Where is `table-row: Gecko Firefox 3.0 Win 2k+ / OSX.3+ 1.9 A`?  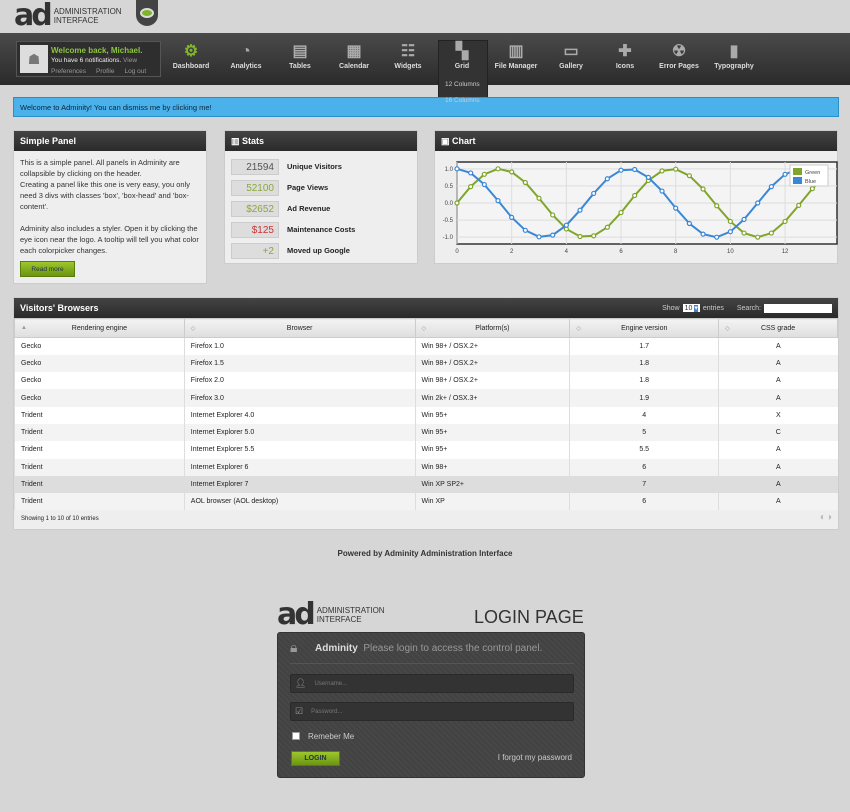 table-row: Gecko Firefox 3.0 Win 2k+ / OSX.3+ 1.9 A is located at coordinates (426, 398).